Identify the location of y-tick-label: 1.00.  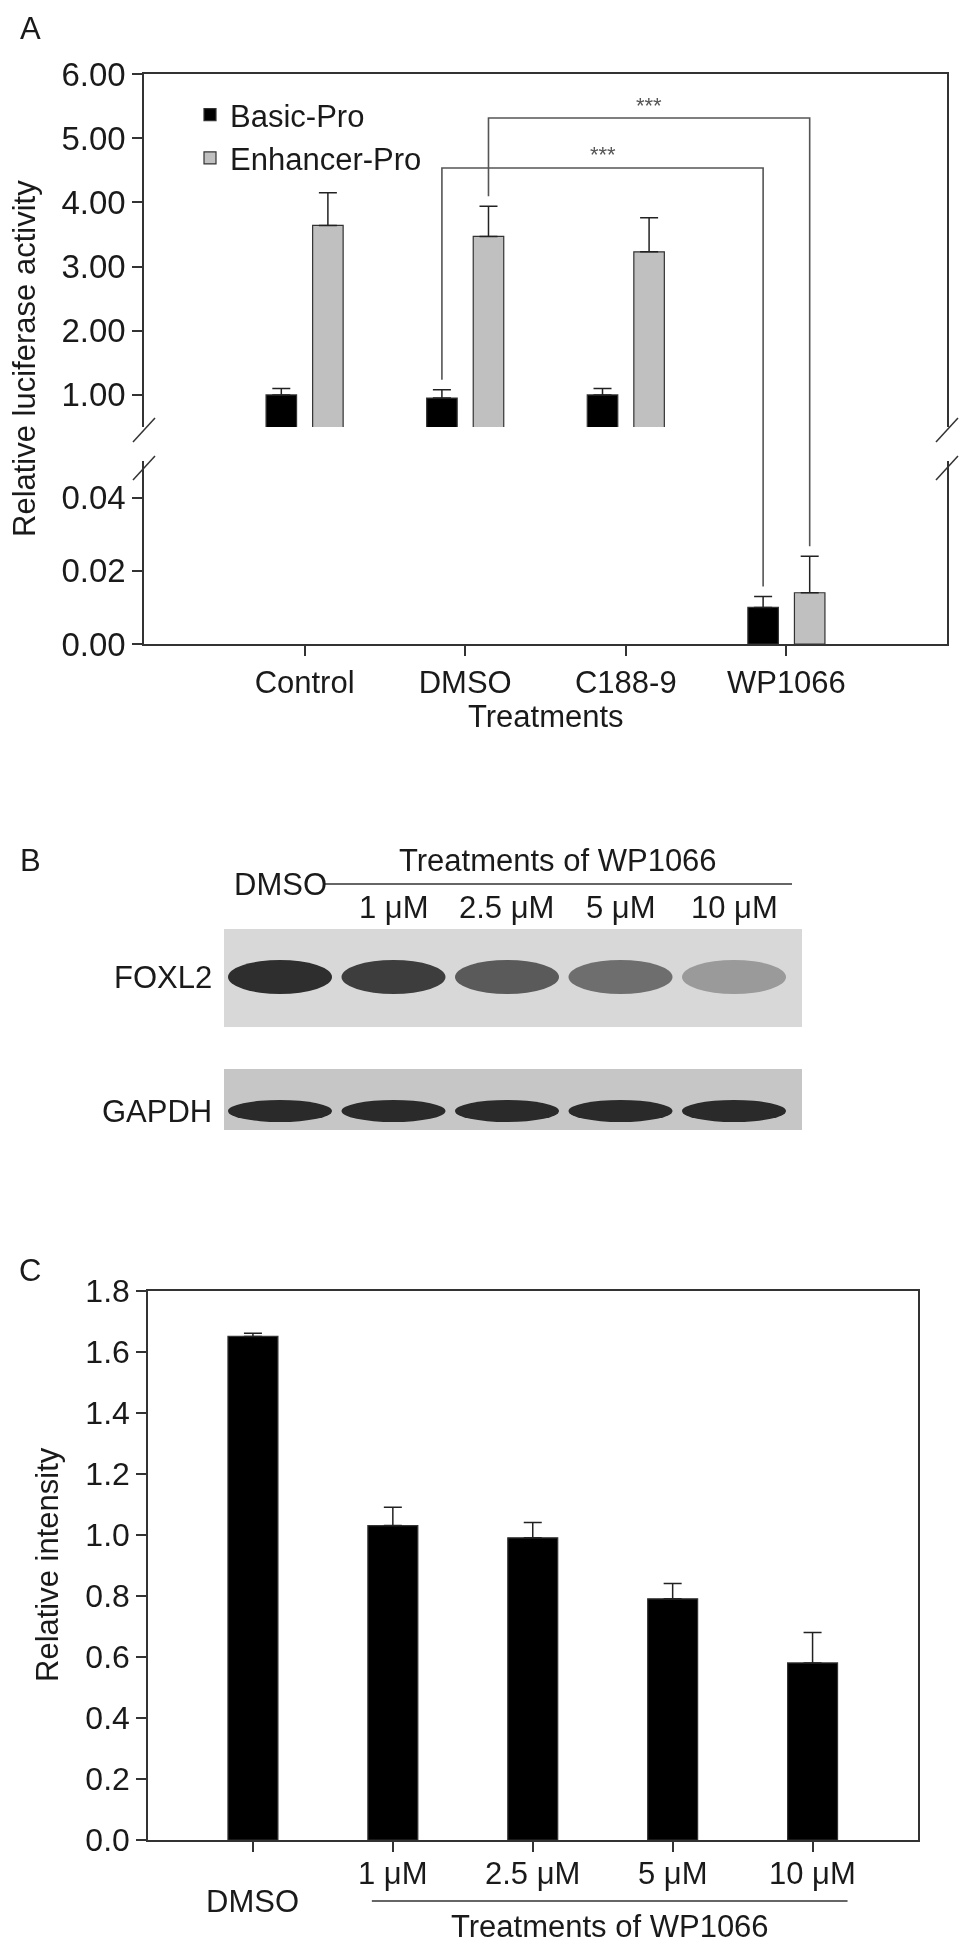
(93, 395).